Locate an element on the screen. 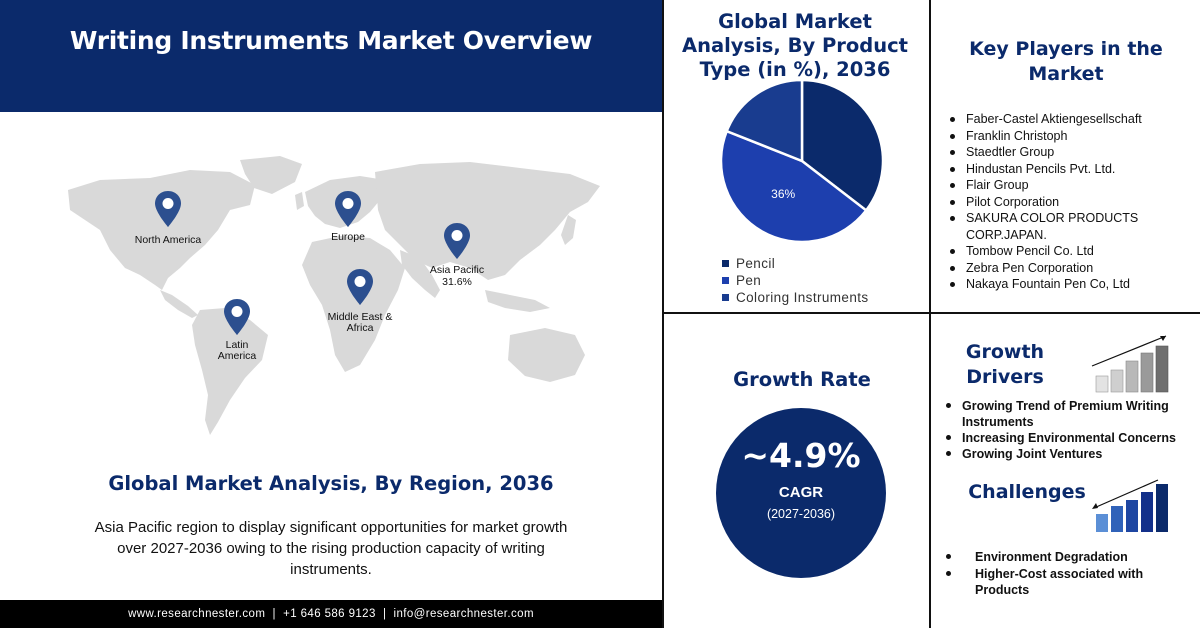  region-label-europe: Europe is located at coordinates (348, 237).